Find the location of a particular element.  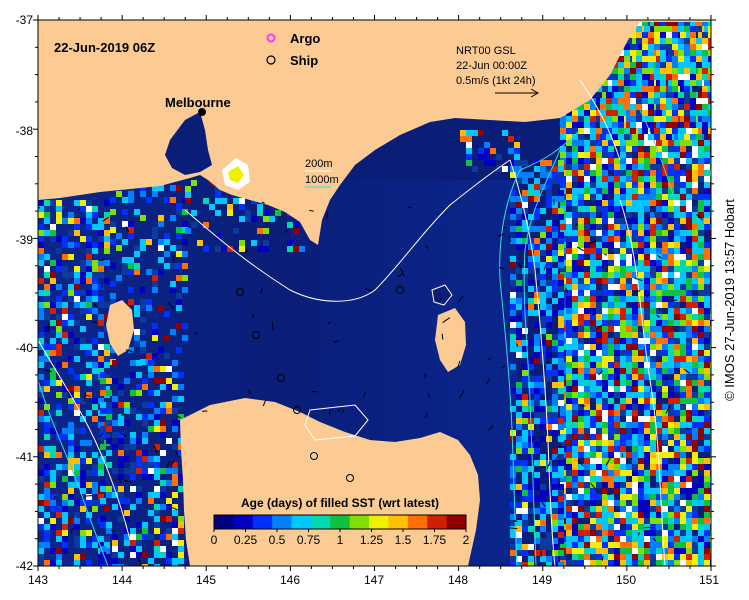

ship-markers is located at coordinates (320, 384).